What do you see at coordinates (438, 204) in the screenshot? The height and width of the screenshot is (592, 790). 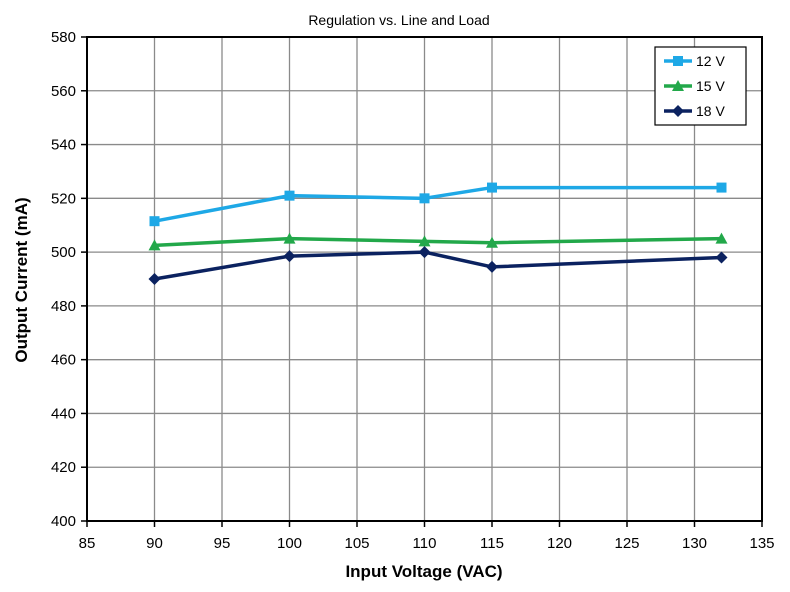 I see `series-12v` at bounding box center [438, 204].